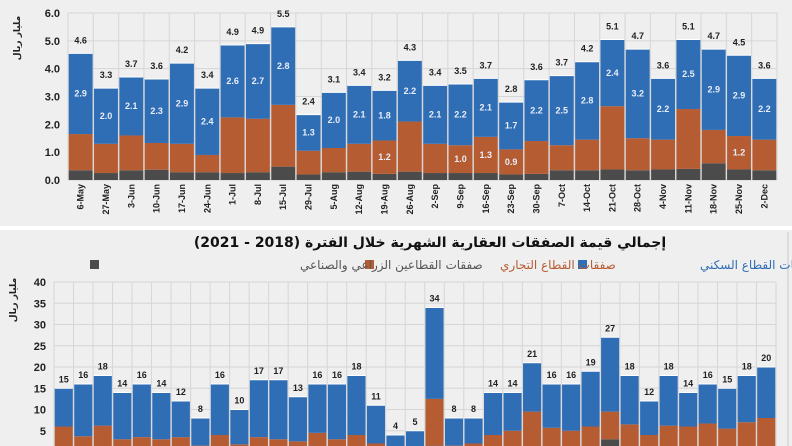  What do you see at coordinates (587, 198) in the screenshot?
I see `x-tick-label: 14-Oct` at bounding box center [587, 198].